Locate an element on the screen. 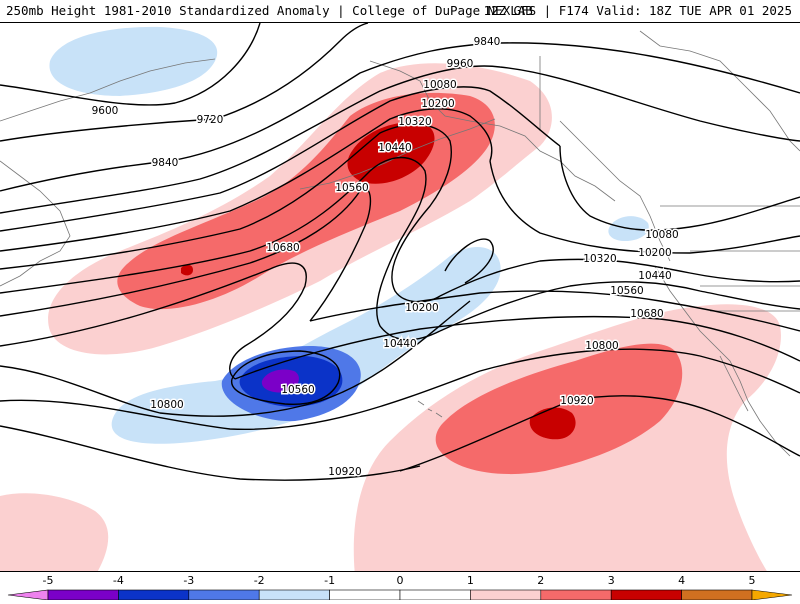 The image size is (800, 604). coast-bc is located at coordinates (615, 191).